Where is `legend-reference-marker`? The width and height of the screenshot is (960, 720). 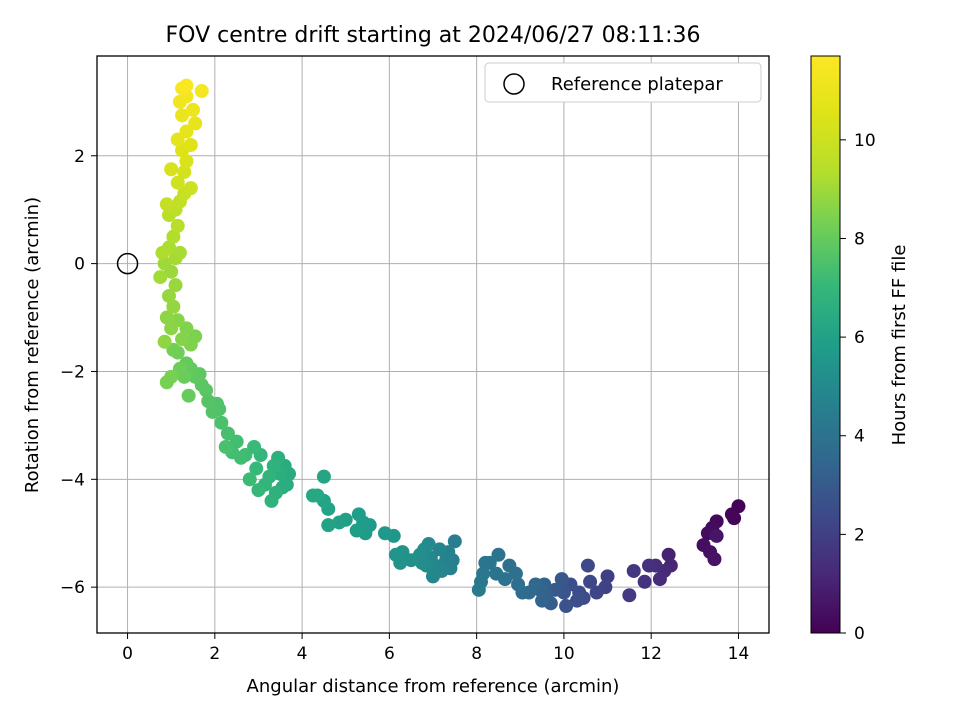 legend-reference-marker is located at coordinates (514, 84).